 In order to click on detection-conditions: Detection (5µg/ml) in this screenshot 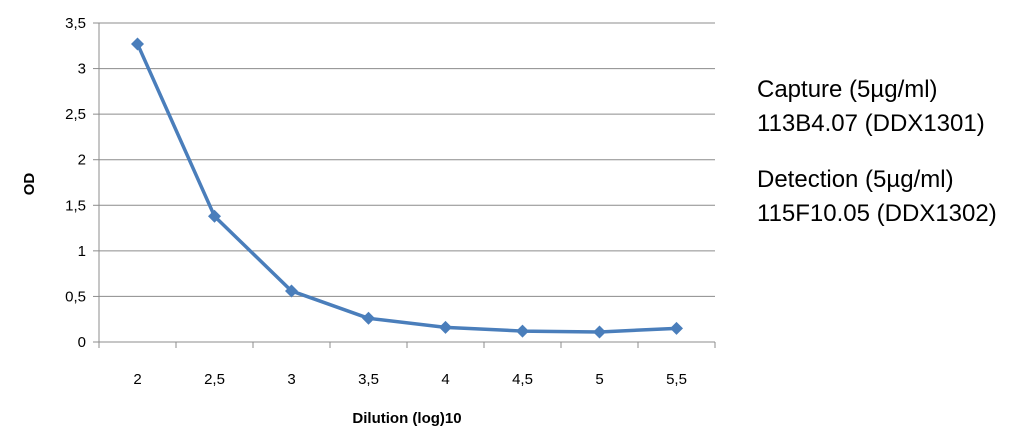, I will do `click(855, 179)`.